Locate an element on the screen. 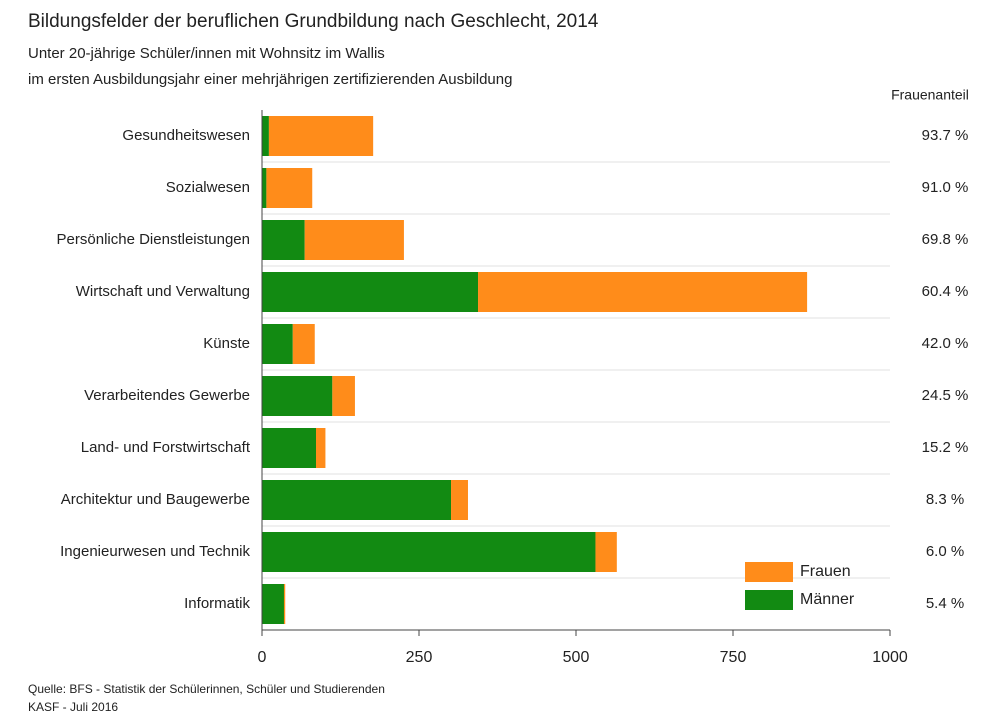 The width and height of the screenshot is (987, 716). y-tick-label: Architektur und Baugewerbe is located at coordinates (155, 499).